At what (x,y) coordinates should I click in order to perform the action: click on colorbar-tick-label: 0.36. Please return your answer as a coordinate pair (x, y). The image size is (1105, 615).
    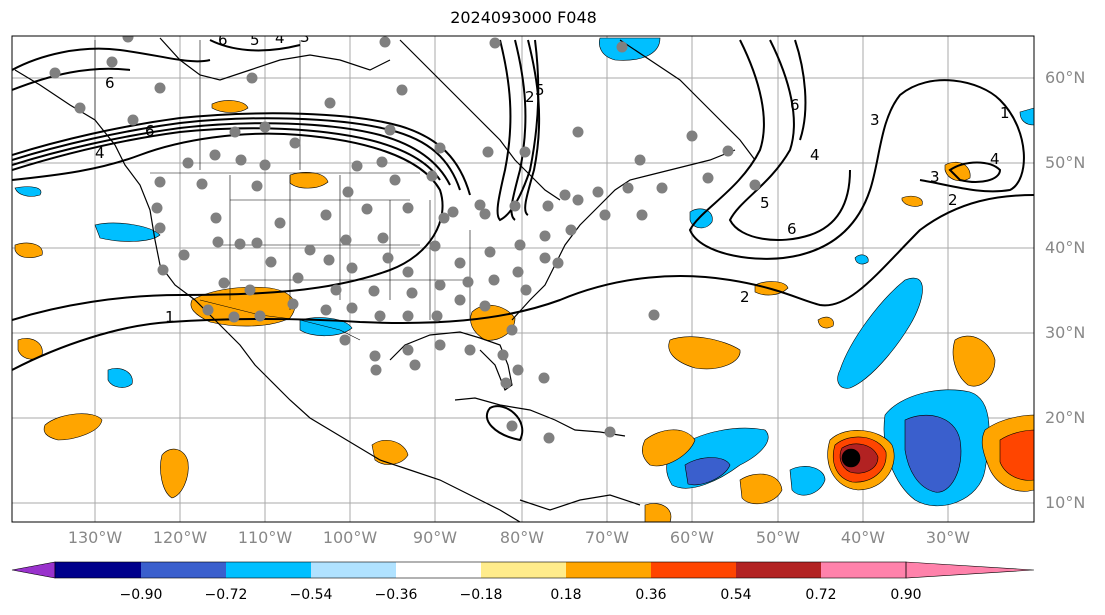
    Looking at the image, I should click on (651, 595).